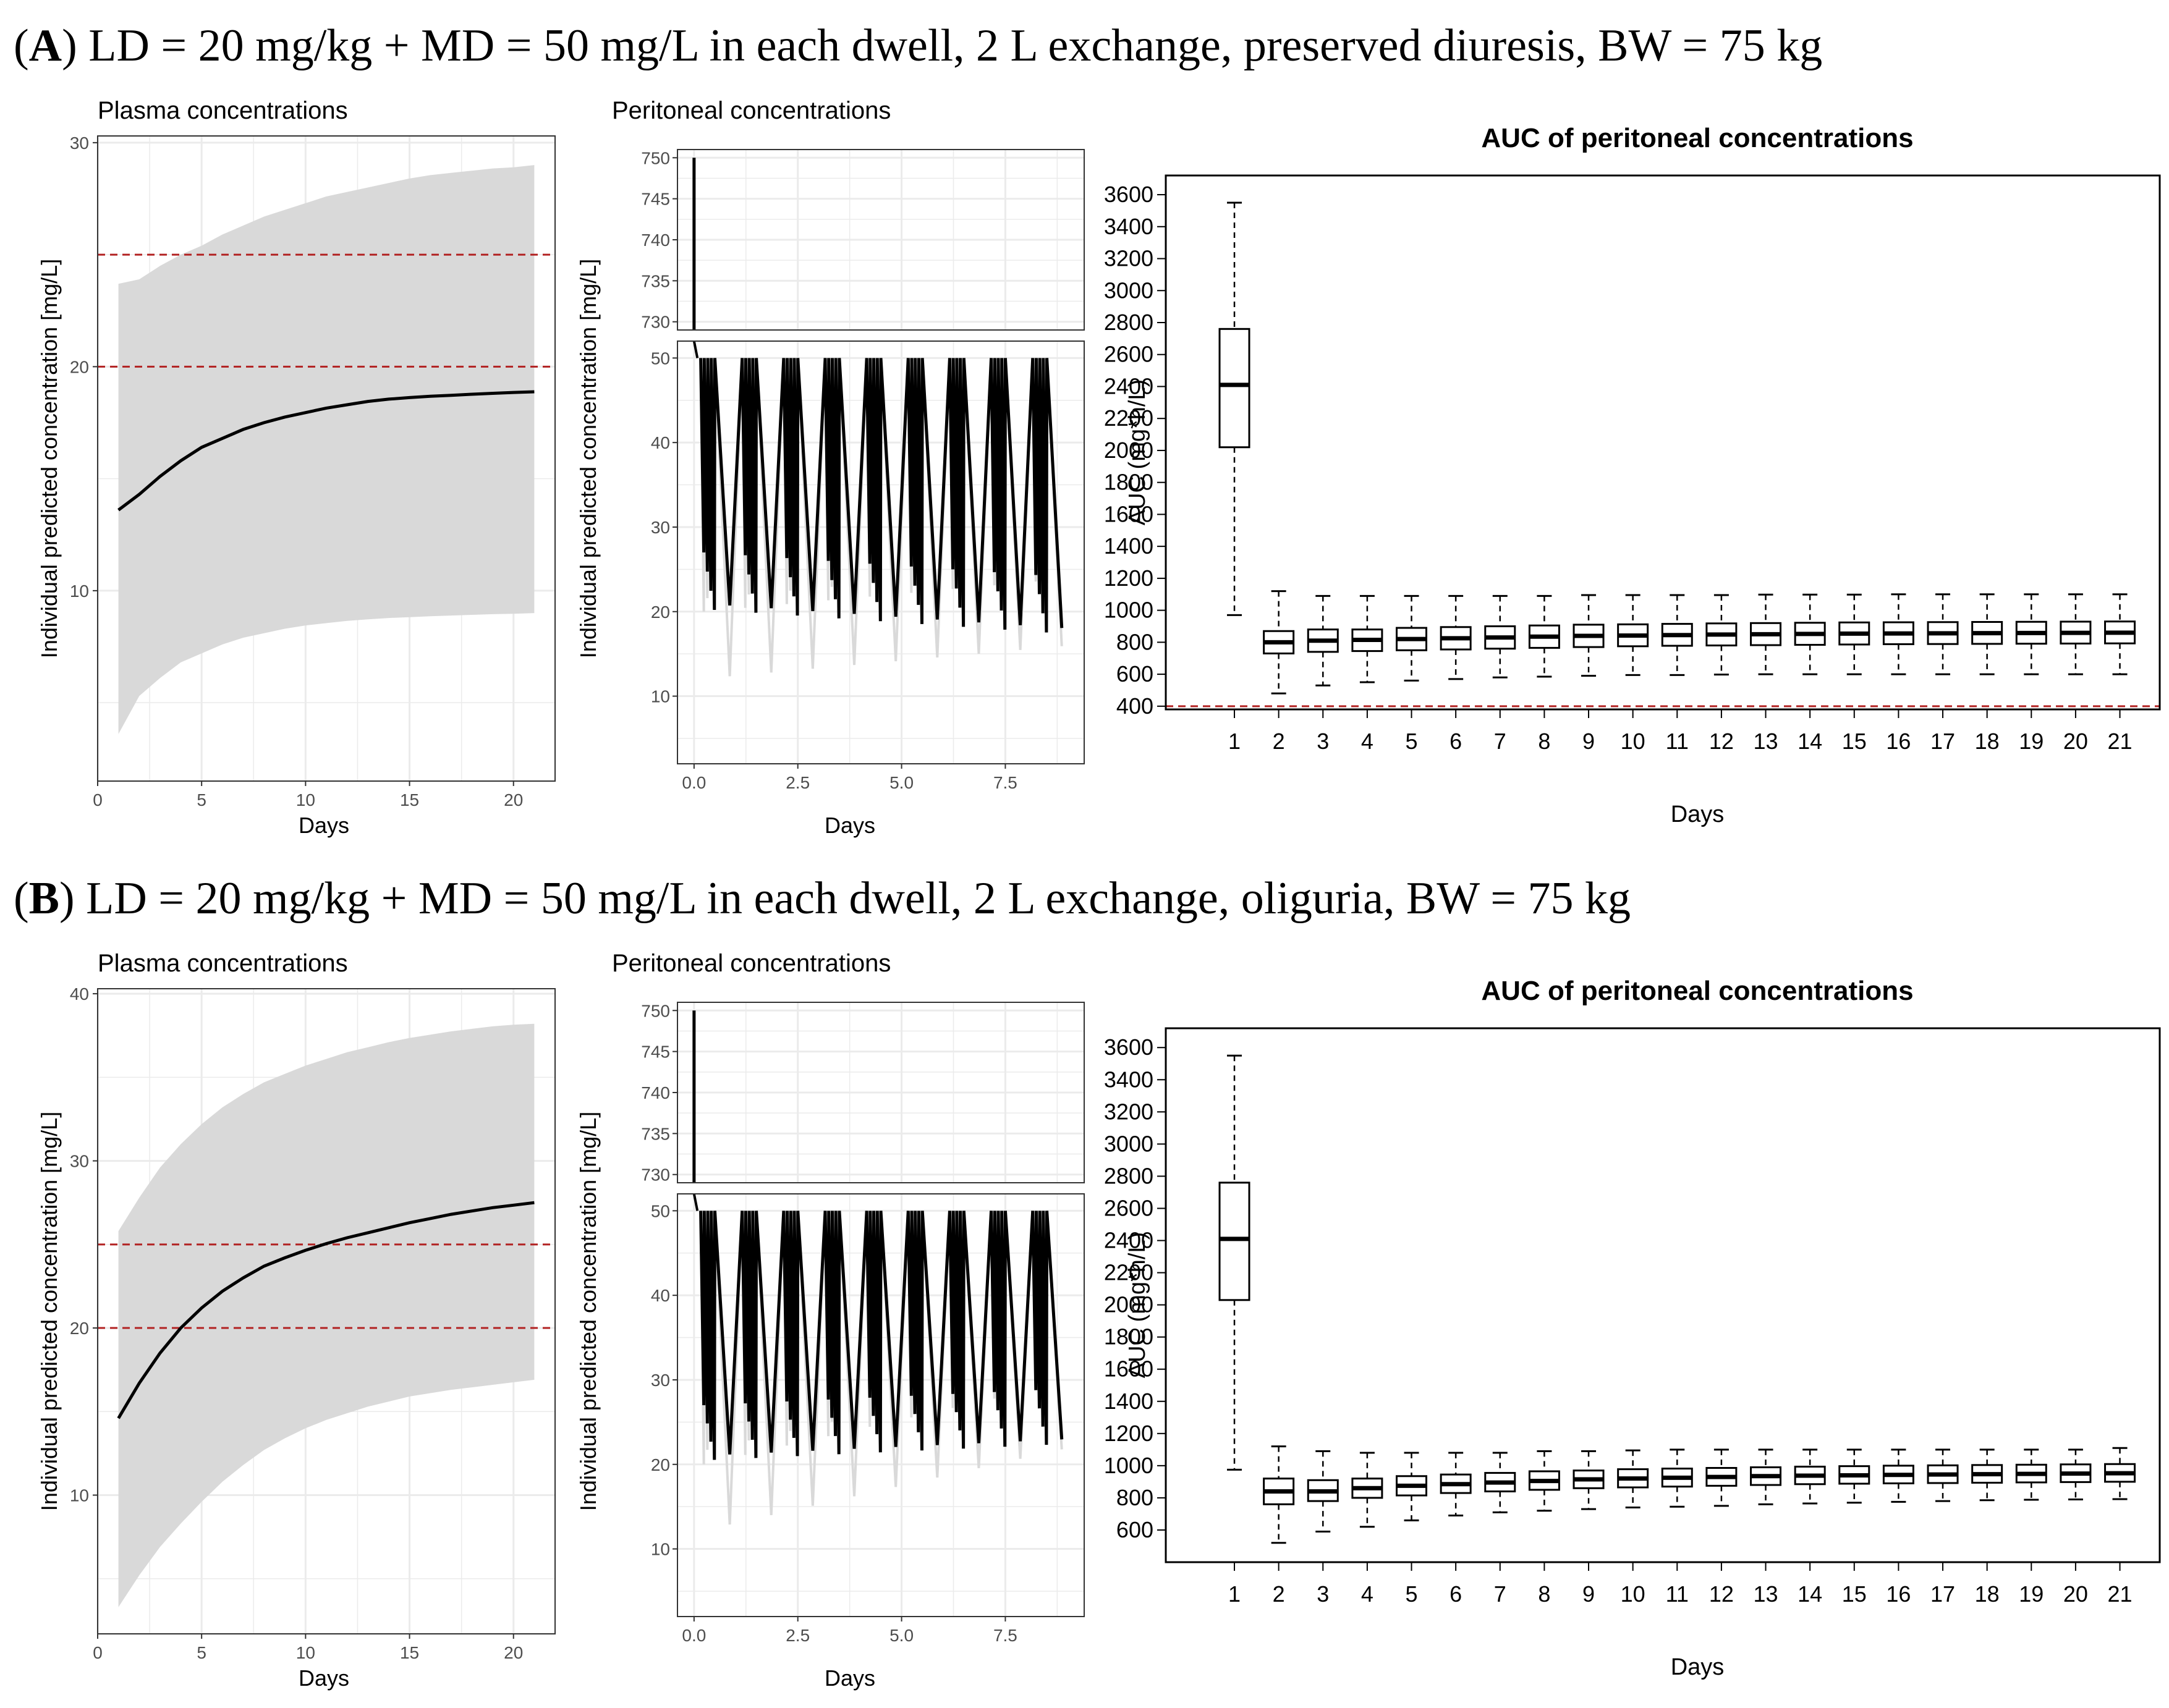 This screenshot has width=2169, height=1708. What do you see at coordinates (1367, 1594) in the screenshot?
I see `x-tick-label: 4` at bounding box center [1367, 1594].